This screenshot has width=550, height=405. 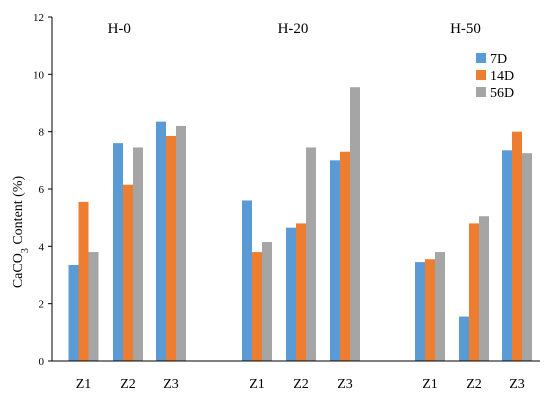 I want to click on legend-label: 56D, so click(x=502, y=93).